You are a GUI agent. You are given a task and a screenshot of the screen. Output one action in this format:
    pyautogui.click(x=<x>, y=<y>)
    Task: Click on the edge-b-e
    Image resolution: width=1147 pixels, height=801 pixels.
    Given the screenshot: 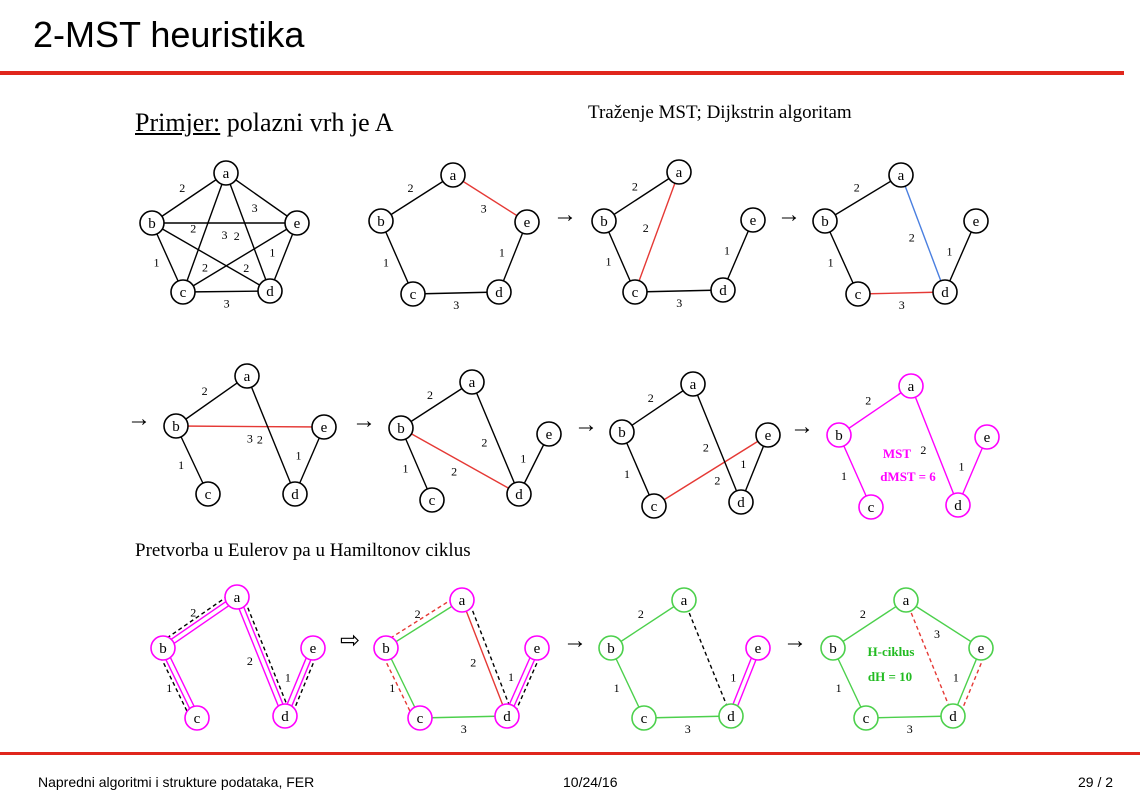 What is the action you would take?
    pyautogui.click(x=250, y=426)
    